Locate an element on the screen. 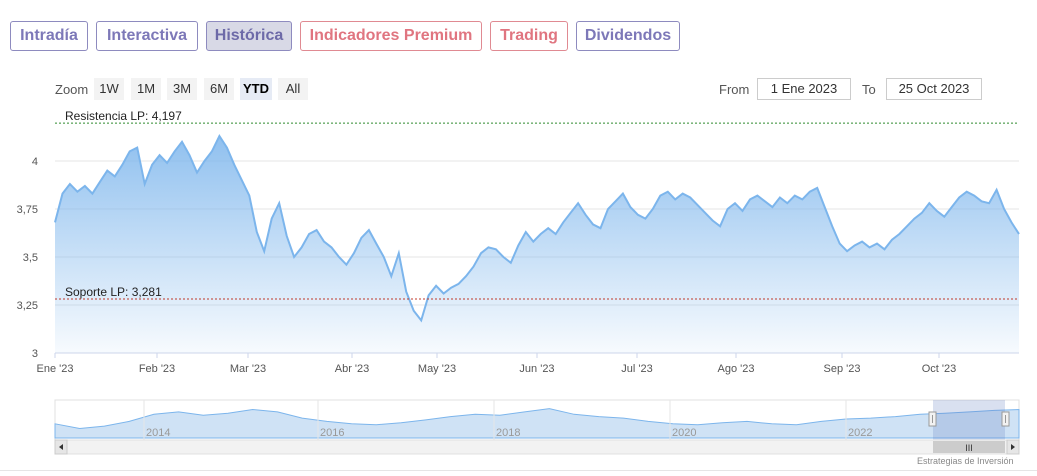 The width and height of the screenshot is (1037, 476). navigator-year-label: 2016 is located at coordinates (332, 433).